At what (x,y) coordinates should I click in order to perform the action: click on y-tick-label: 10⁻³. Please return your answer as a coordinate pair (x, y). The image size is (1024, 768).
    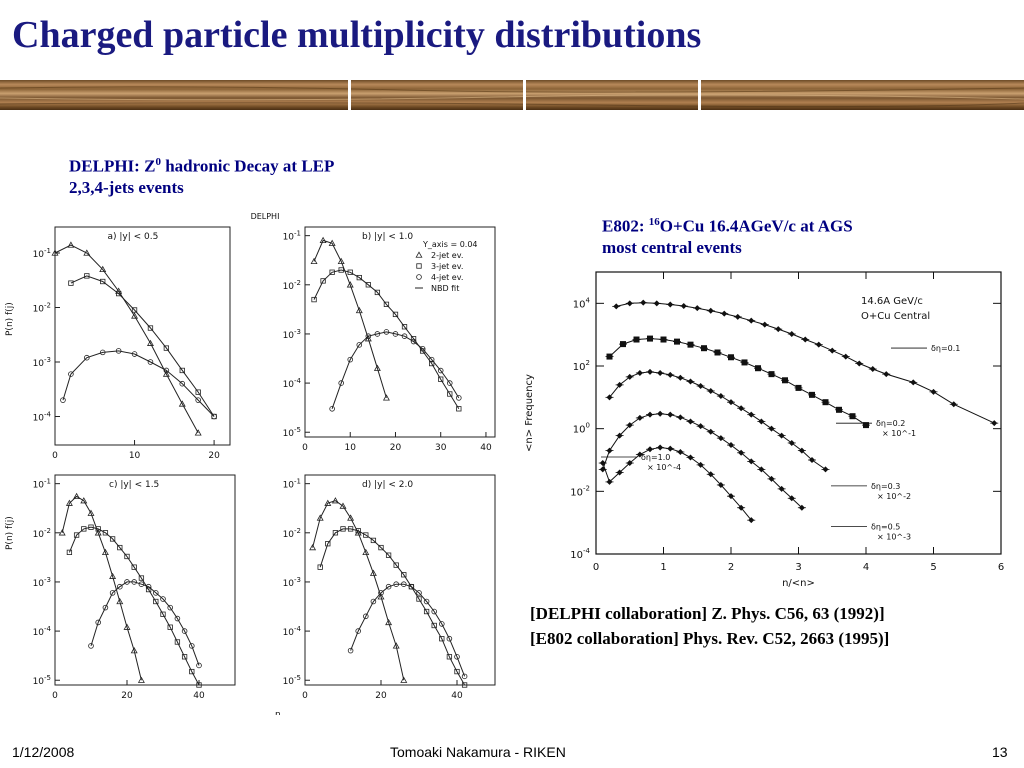
    Looking at the image, I should click on (42, 582).